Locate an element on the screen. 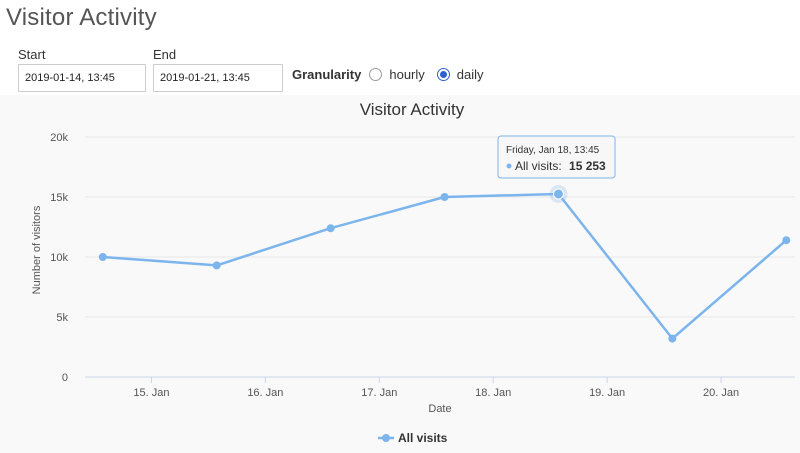 The height and width of the screenshot is (453, 800). y-axis-ticks: 0 5k 10k 15k 20k is located at coordinates (59, 258).